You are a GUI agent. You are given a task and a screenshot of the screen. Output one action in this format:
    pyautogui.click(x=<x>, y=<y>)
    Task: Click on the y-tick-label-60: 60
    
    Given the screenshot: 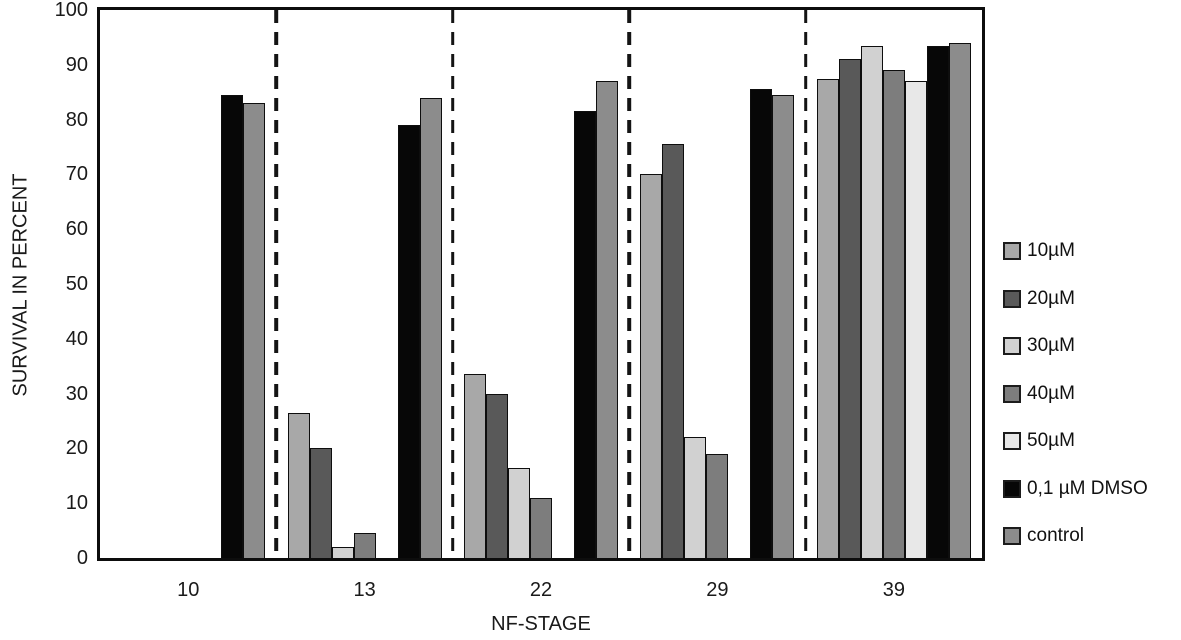 What is the action you would take?
    pyautogui.click(x=76, y=229)
    